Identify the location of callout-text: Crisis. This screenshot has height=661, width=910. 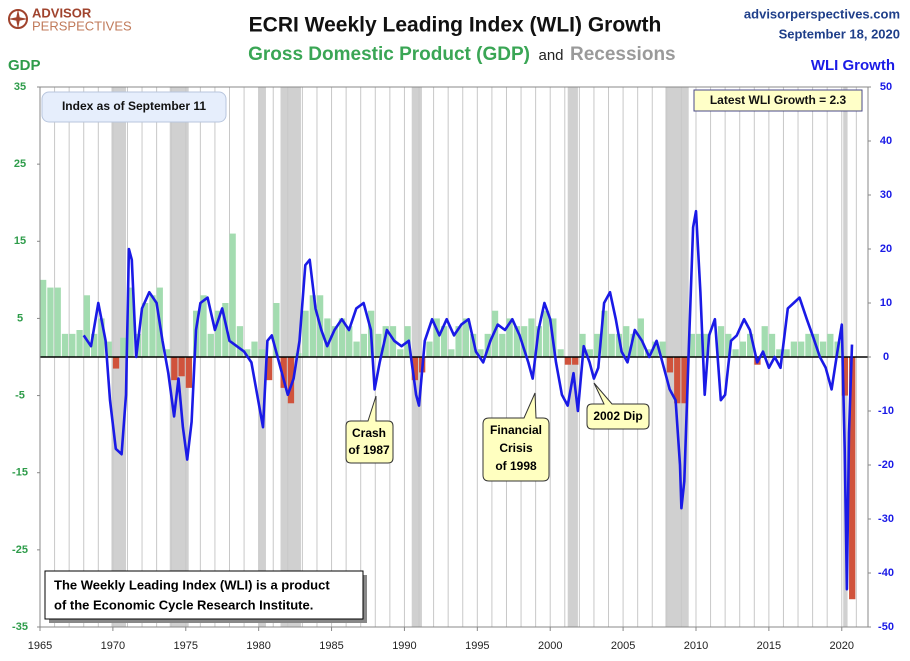
(516, 448).